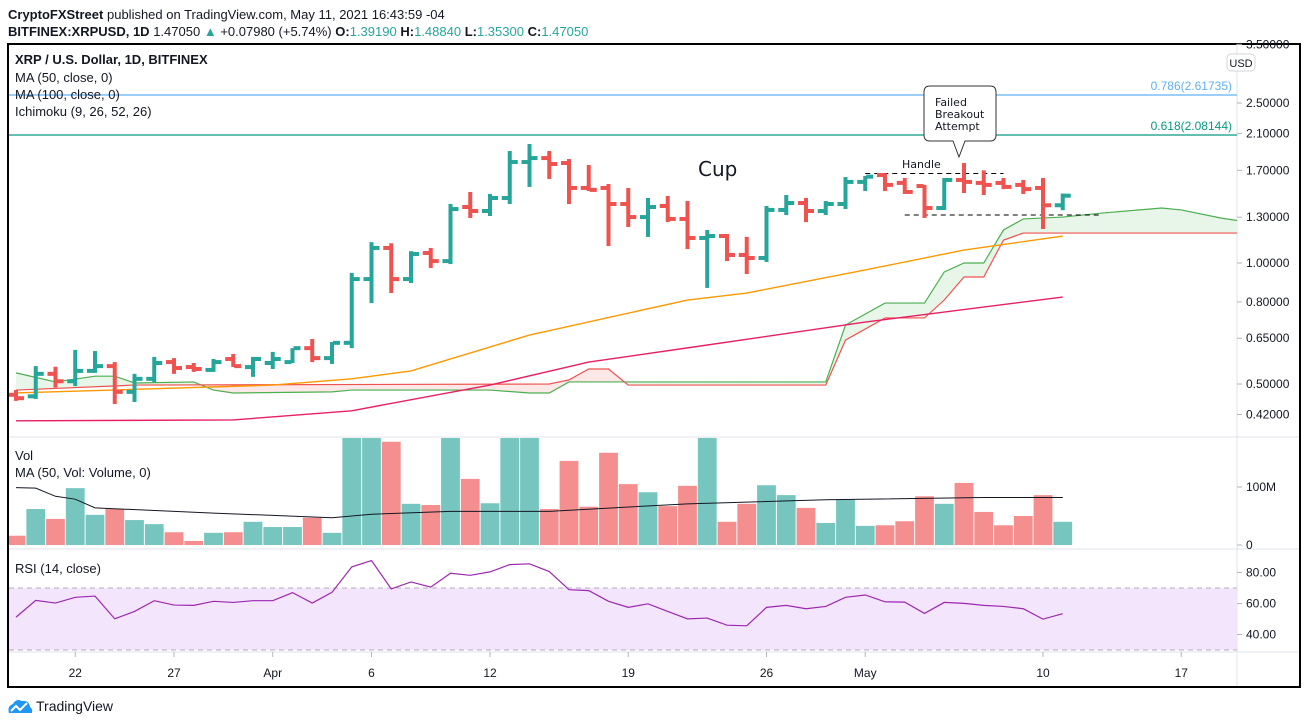 Image resolution: width=1307 pixels, height=725 pixels. I want to click on callout-bubble, so click(960, 122).